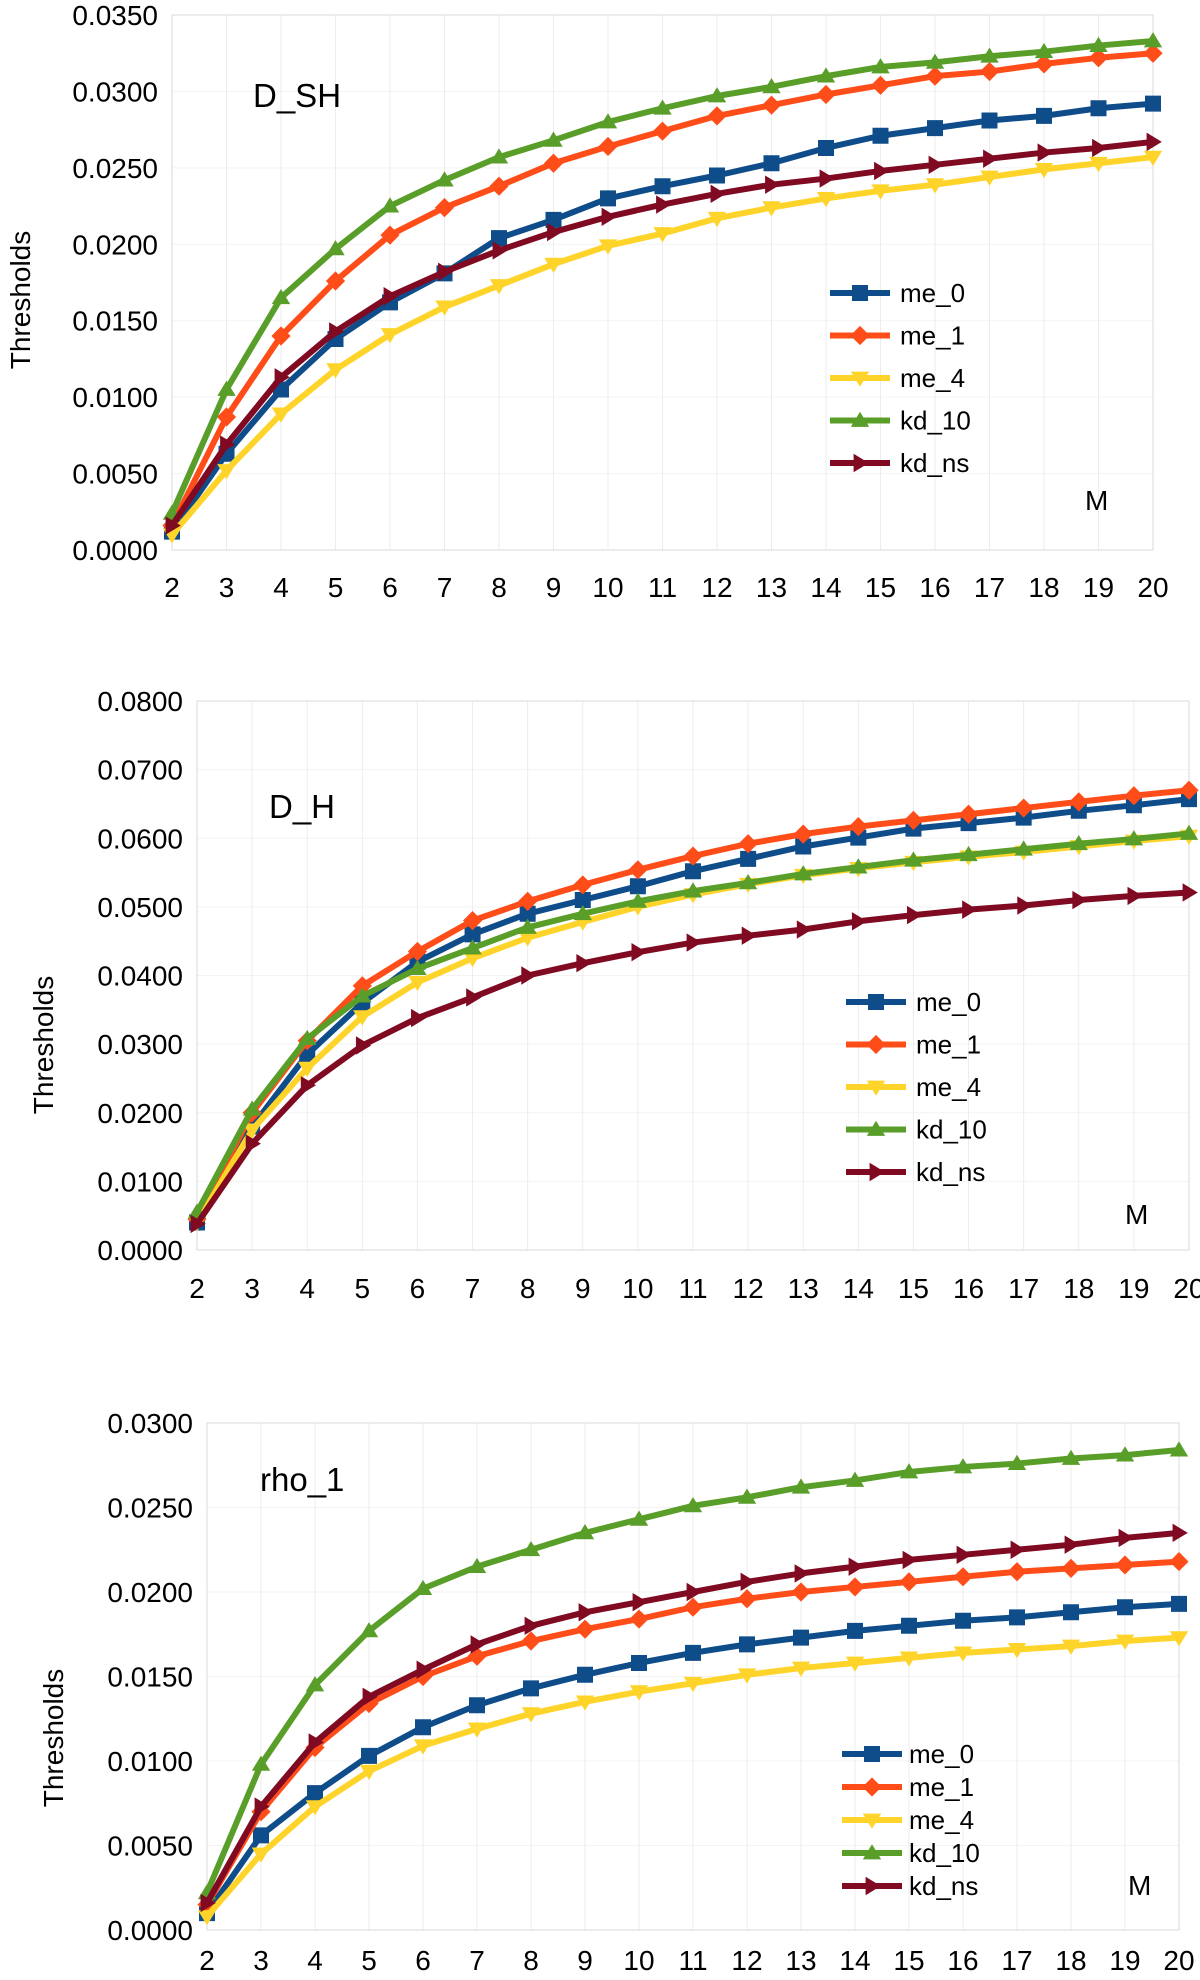 Image resolution: width=1200 pixels, height=1980 pixels. Describe the element at coordinates (941, 1787) in the screenshot. I see `legend-label: me_1` at that location.